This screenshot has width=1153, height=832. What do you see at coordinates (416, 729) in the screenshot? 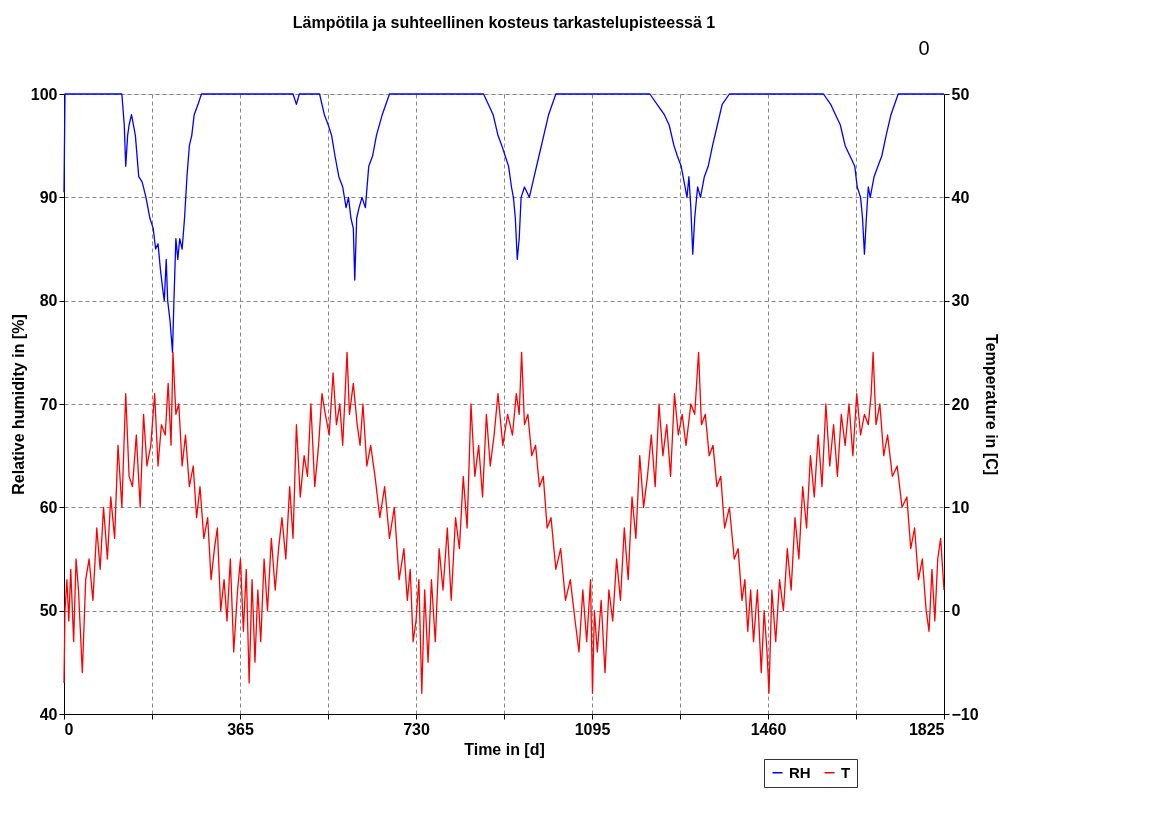
I see `x-tick-label: 730` at bounding box center [416, 729].